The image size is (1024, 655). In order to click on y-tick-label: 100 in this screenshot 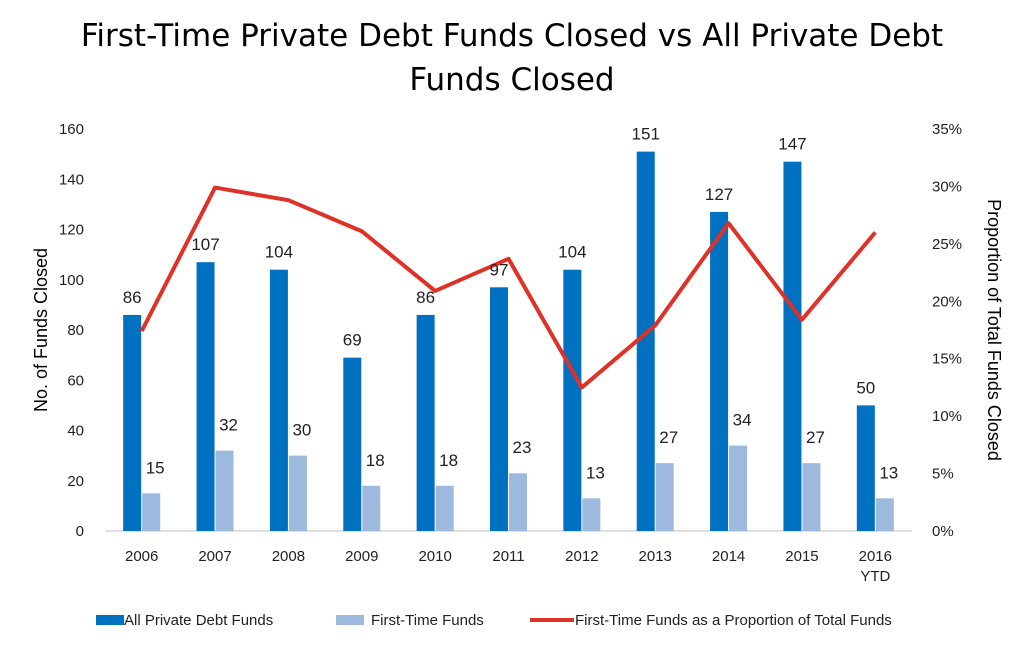, I will do `click(71, 280)`.